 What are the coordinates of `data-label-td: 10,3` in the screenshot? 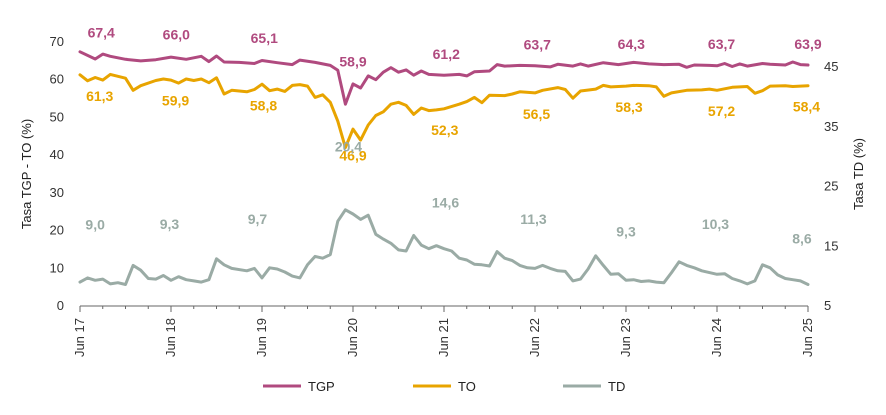 It's located at (715, 224).